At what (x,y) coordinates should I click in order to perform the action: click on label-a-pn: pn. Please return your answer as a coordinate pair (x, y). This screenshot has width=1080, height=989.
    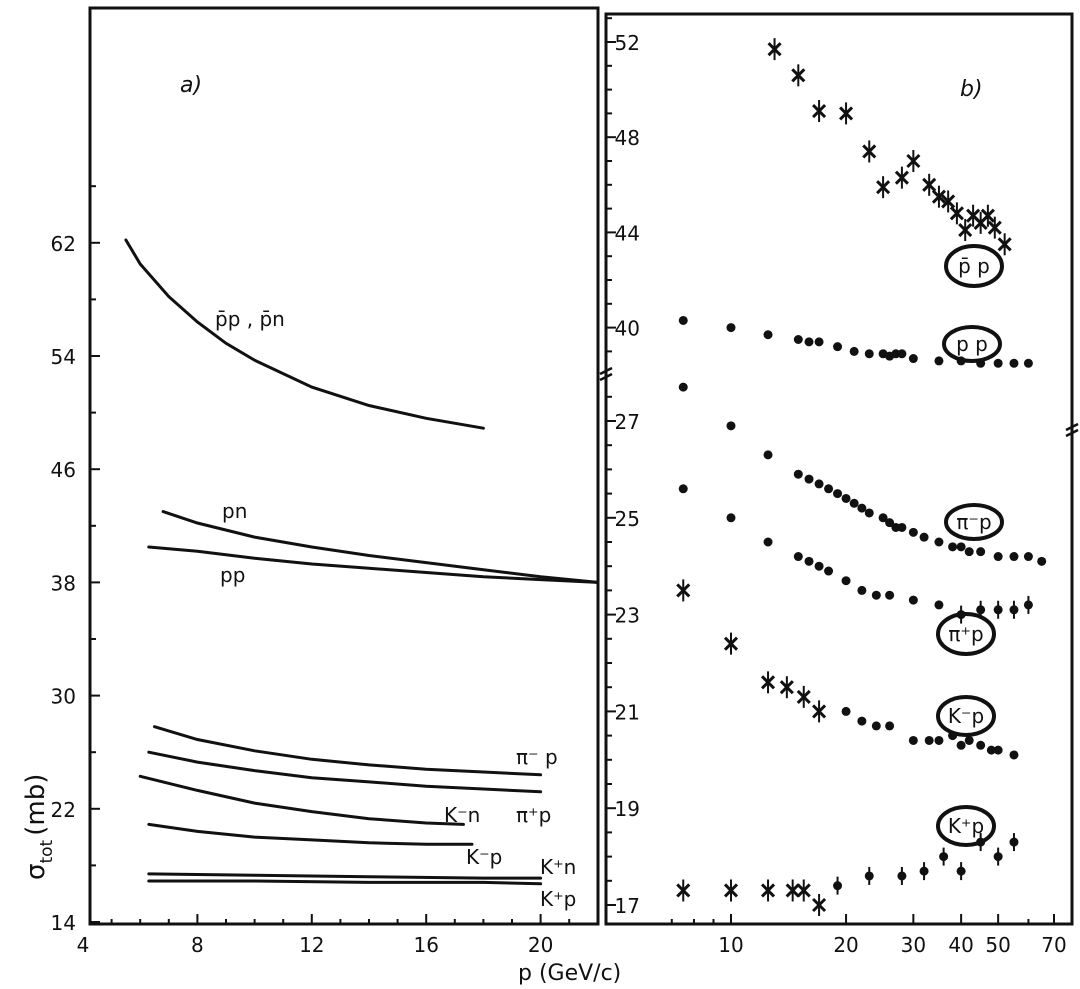
    Looking at the image, I should click on (234, 511).